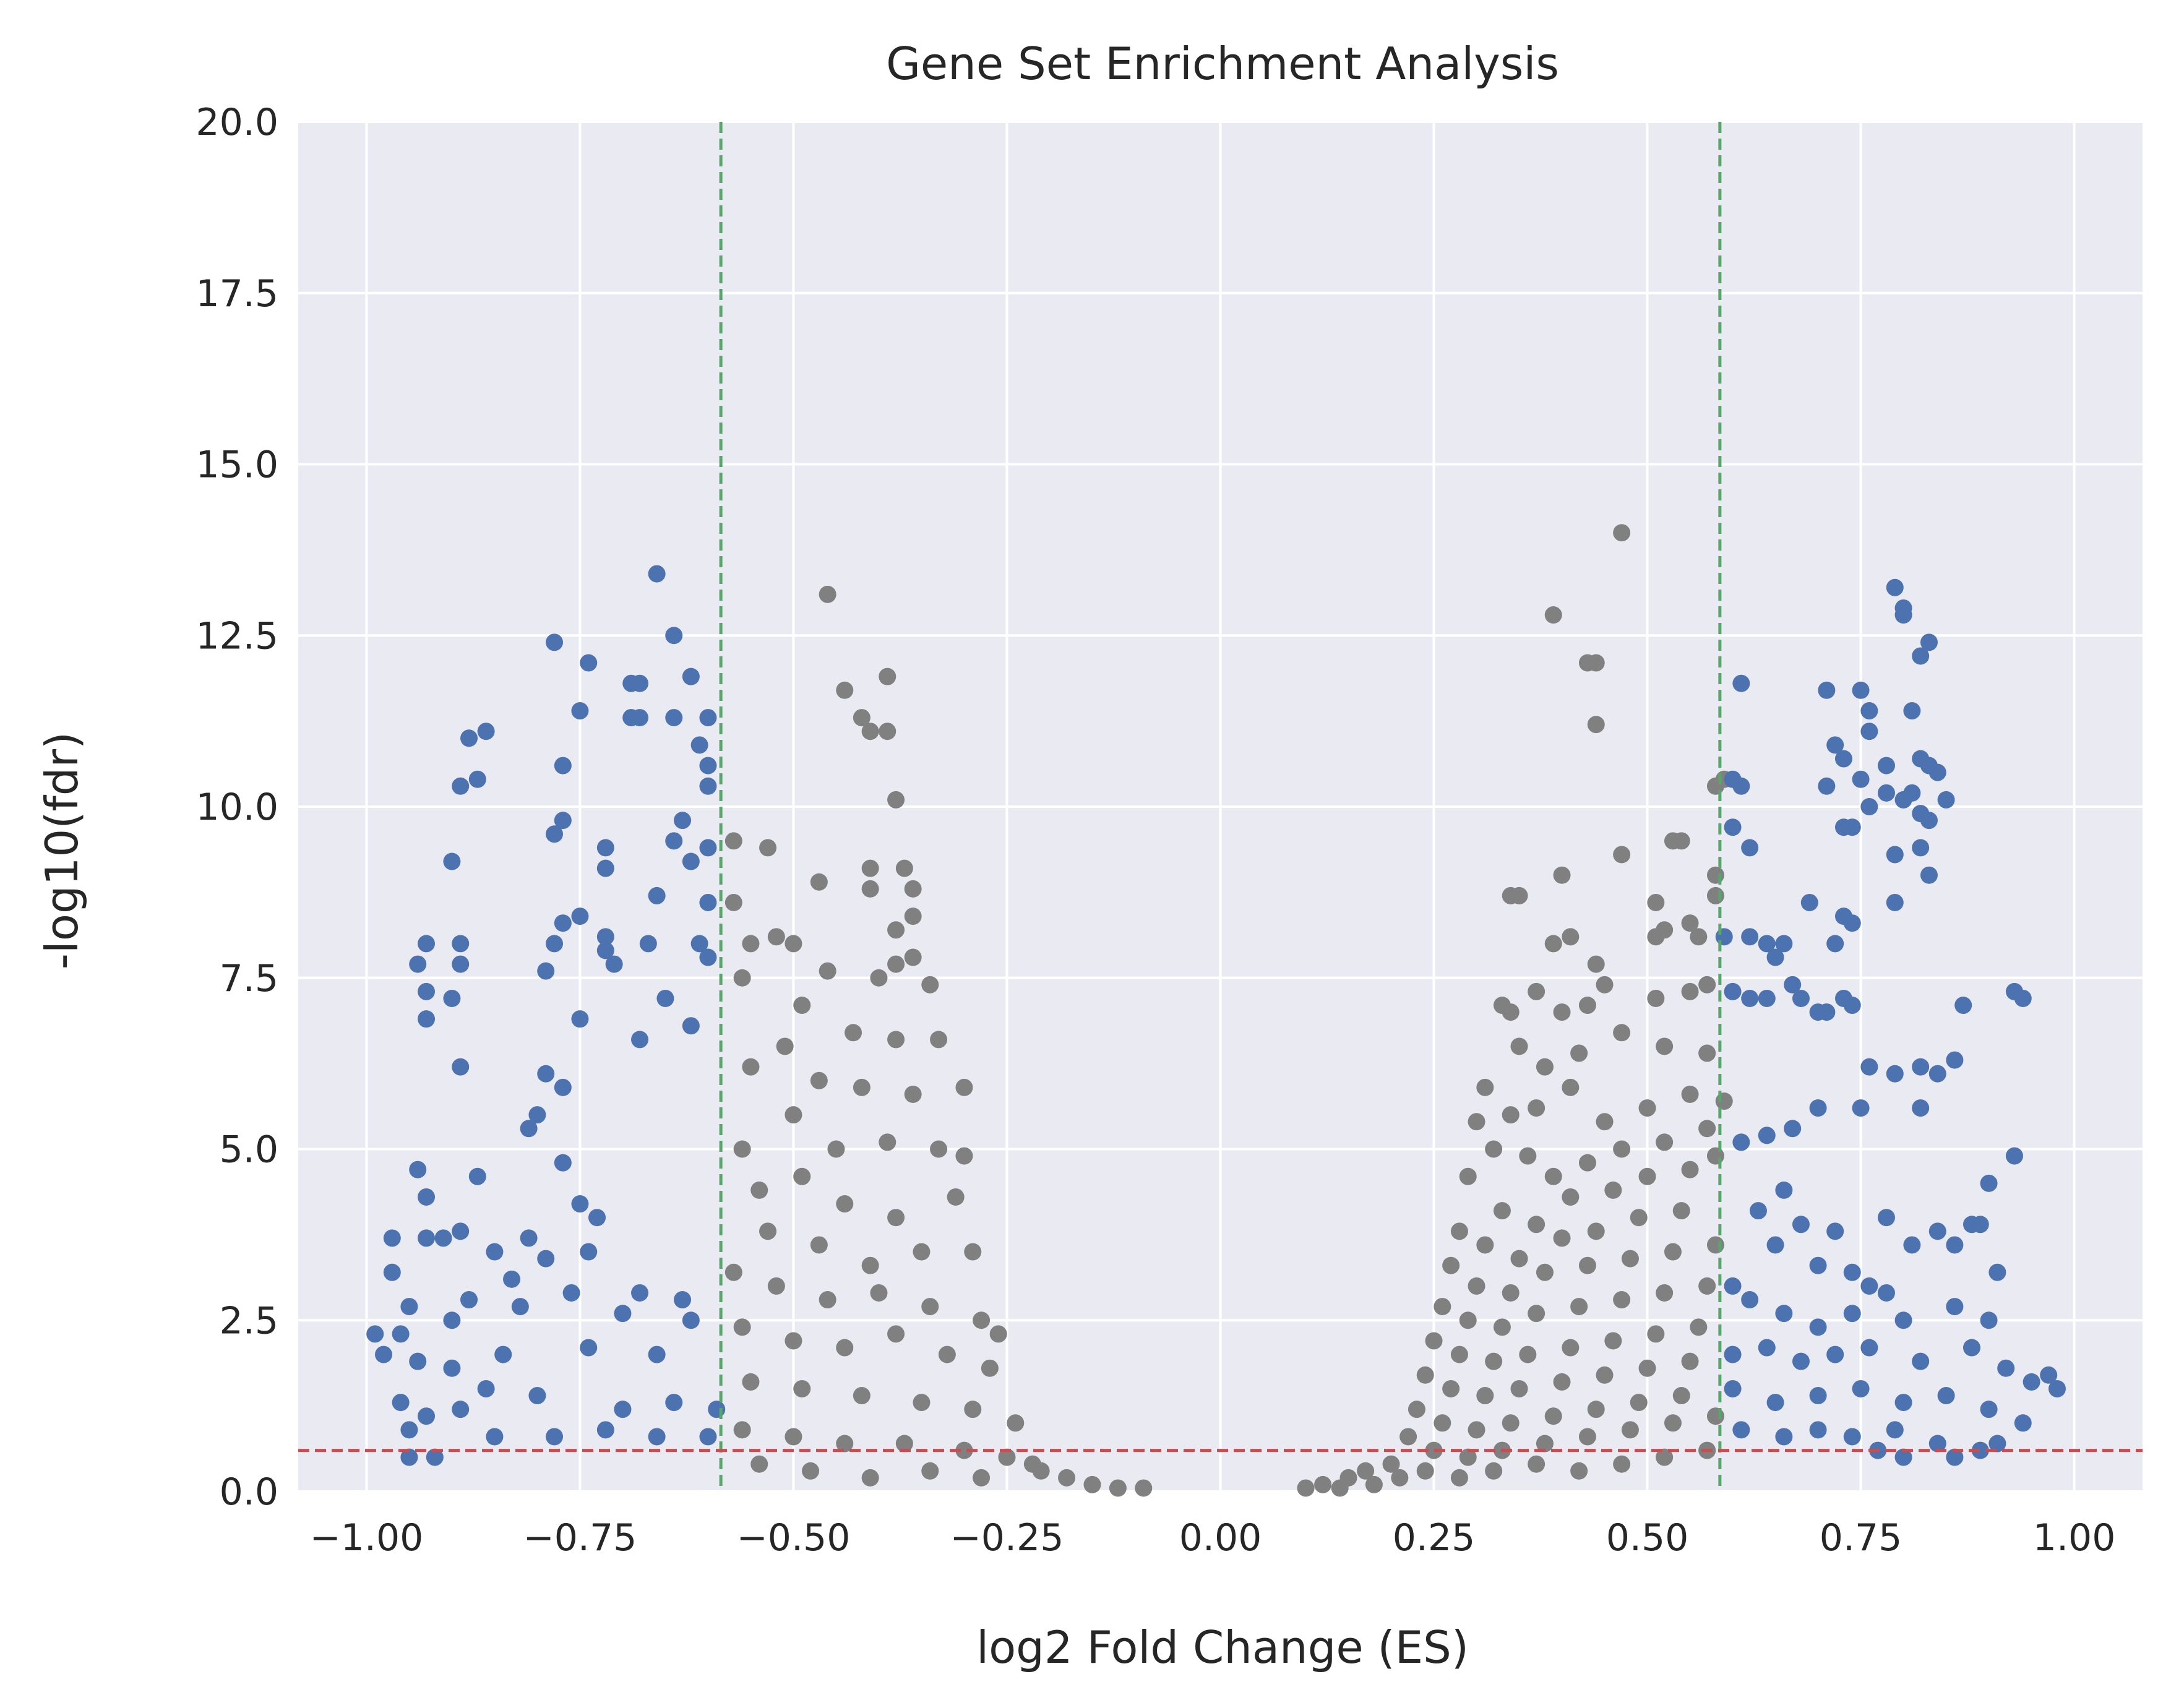 This screenshot has height=1708, width=2171. I want to click on y-tick-label: 7.5, so click(249, 979).